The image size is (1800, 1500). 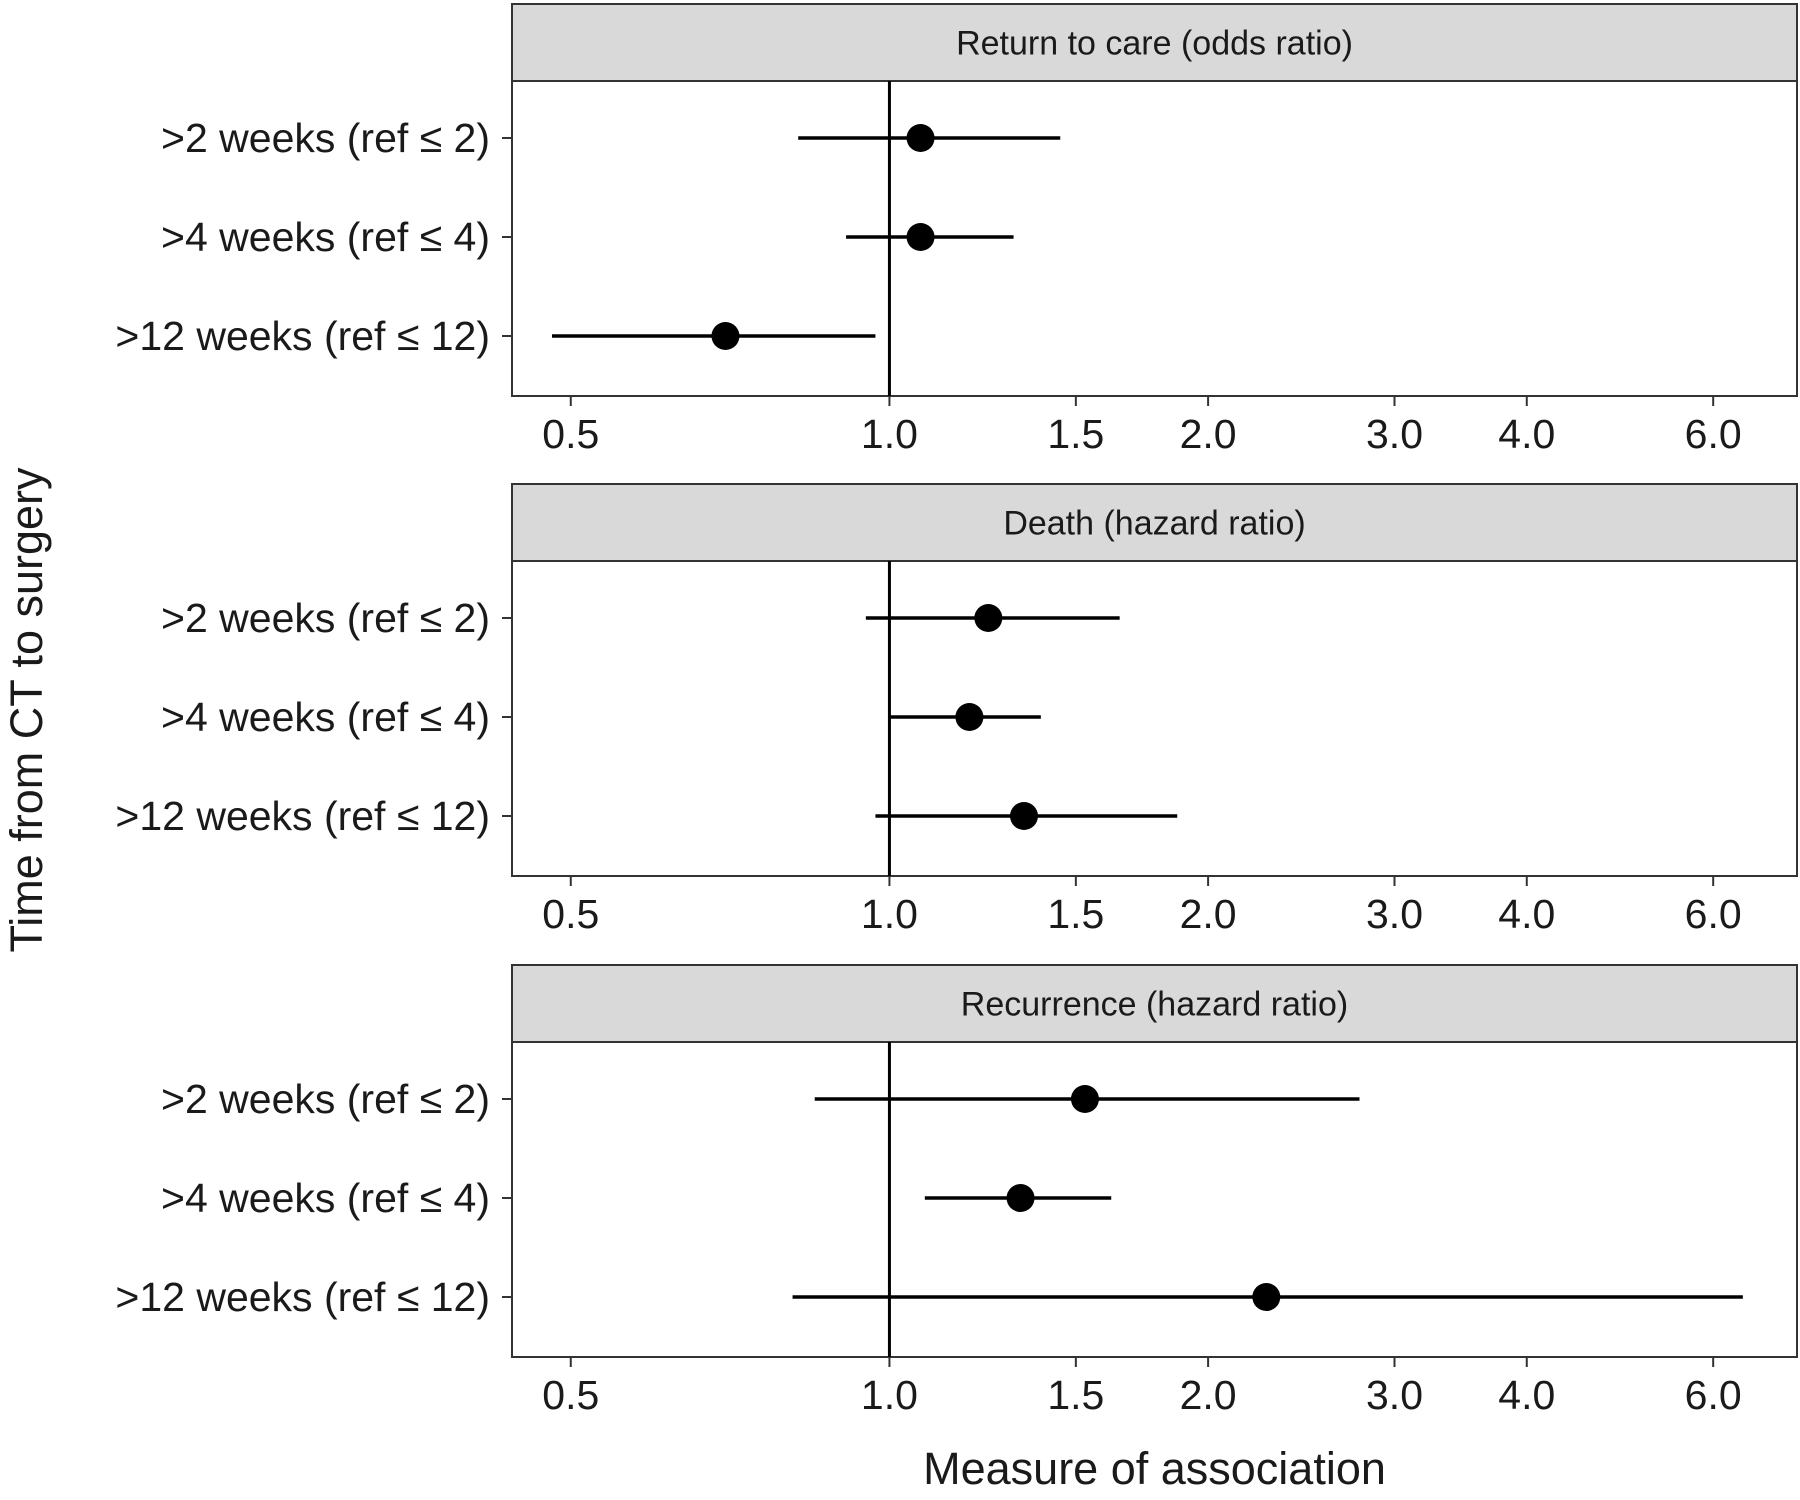 What do you see at coordinates (1154, 1468) in the screenshot?
I see `x-axis-title: Measure of association` at bounding box center [1154, 1468].